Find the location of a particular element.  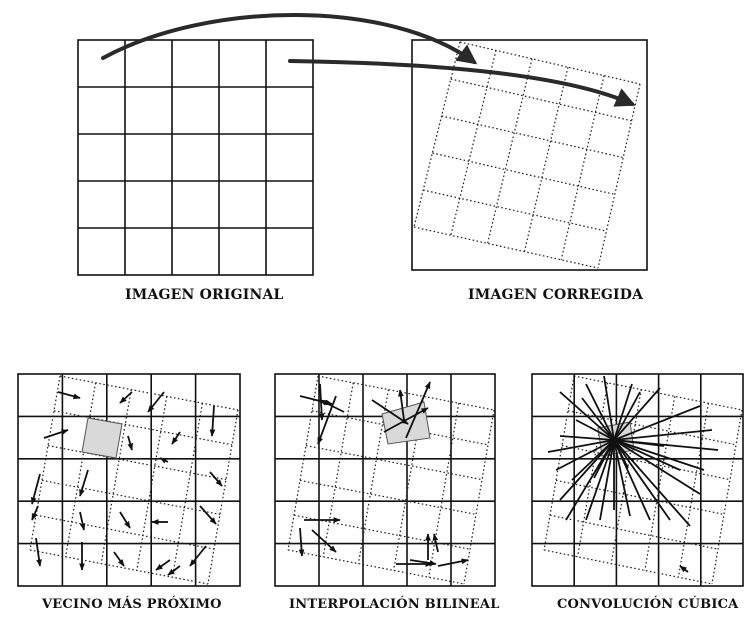

nearest-neighbor-panel is located at coordinates (129, 480).